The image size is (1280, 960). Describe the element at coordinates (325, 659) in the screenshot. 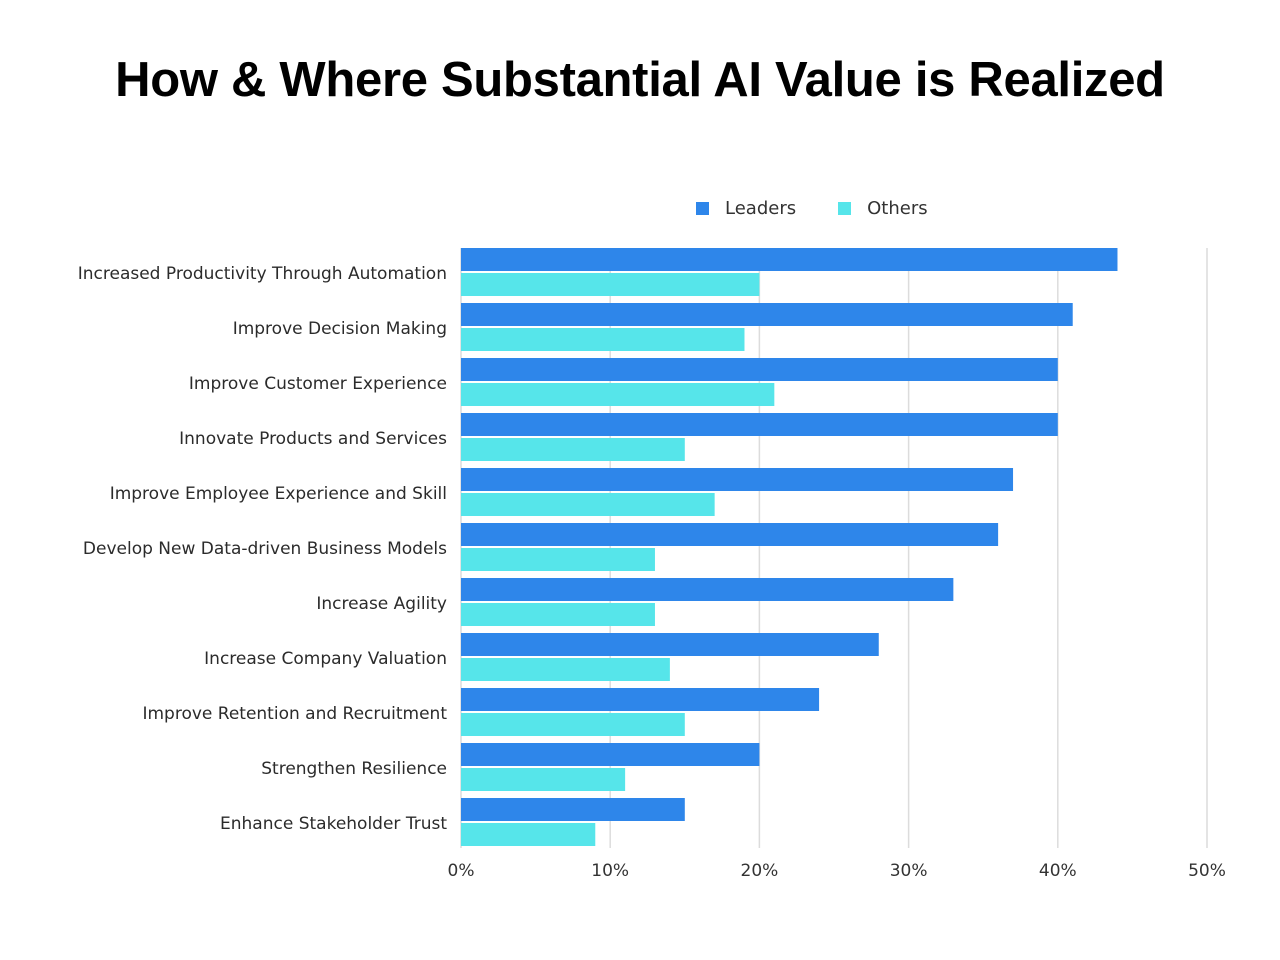

I see `category-label: Increase Company Valuation` at that location.